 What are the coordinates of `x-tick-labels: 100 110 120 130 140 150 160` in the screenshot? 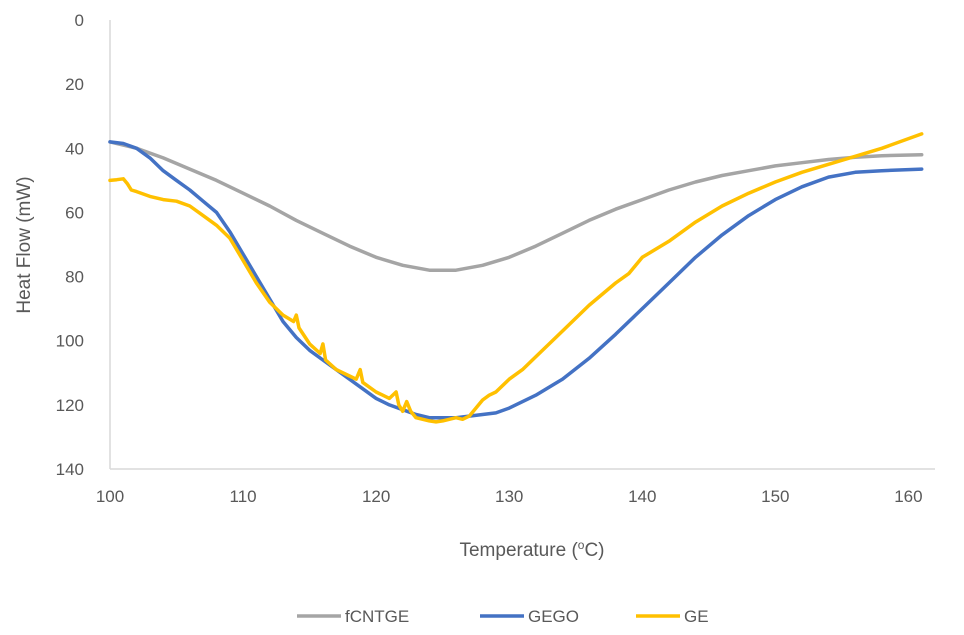 It's located at (509, 496).